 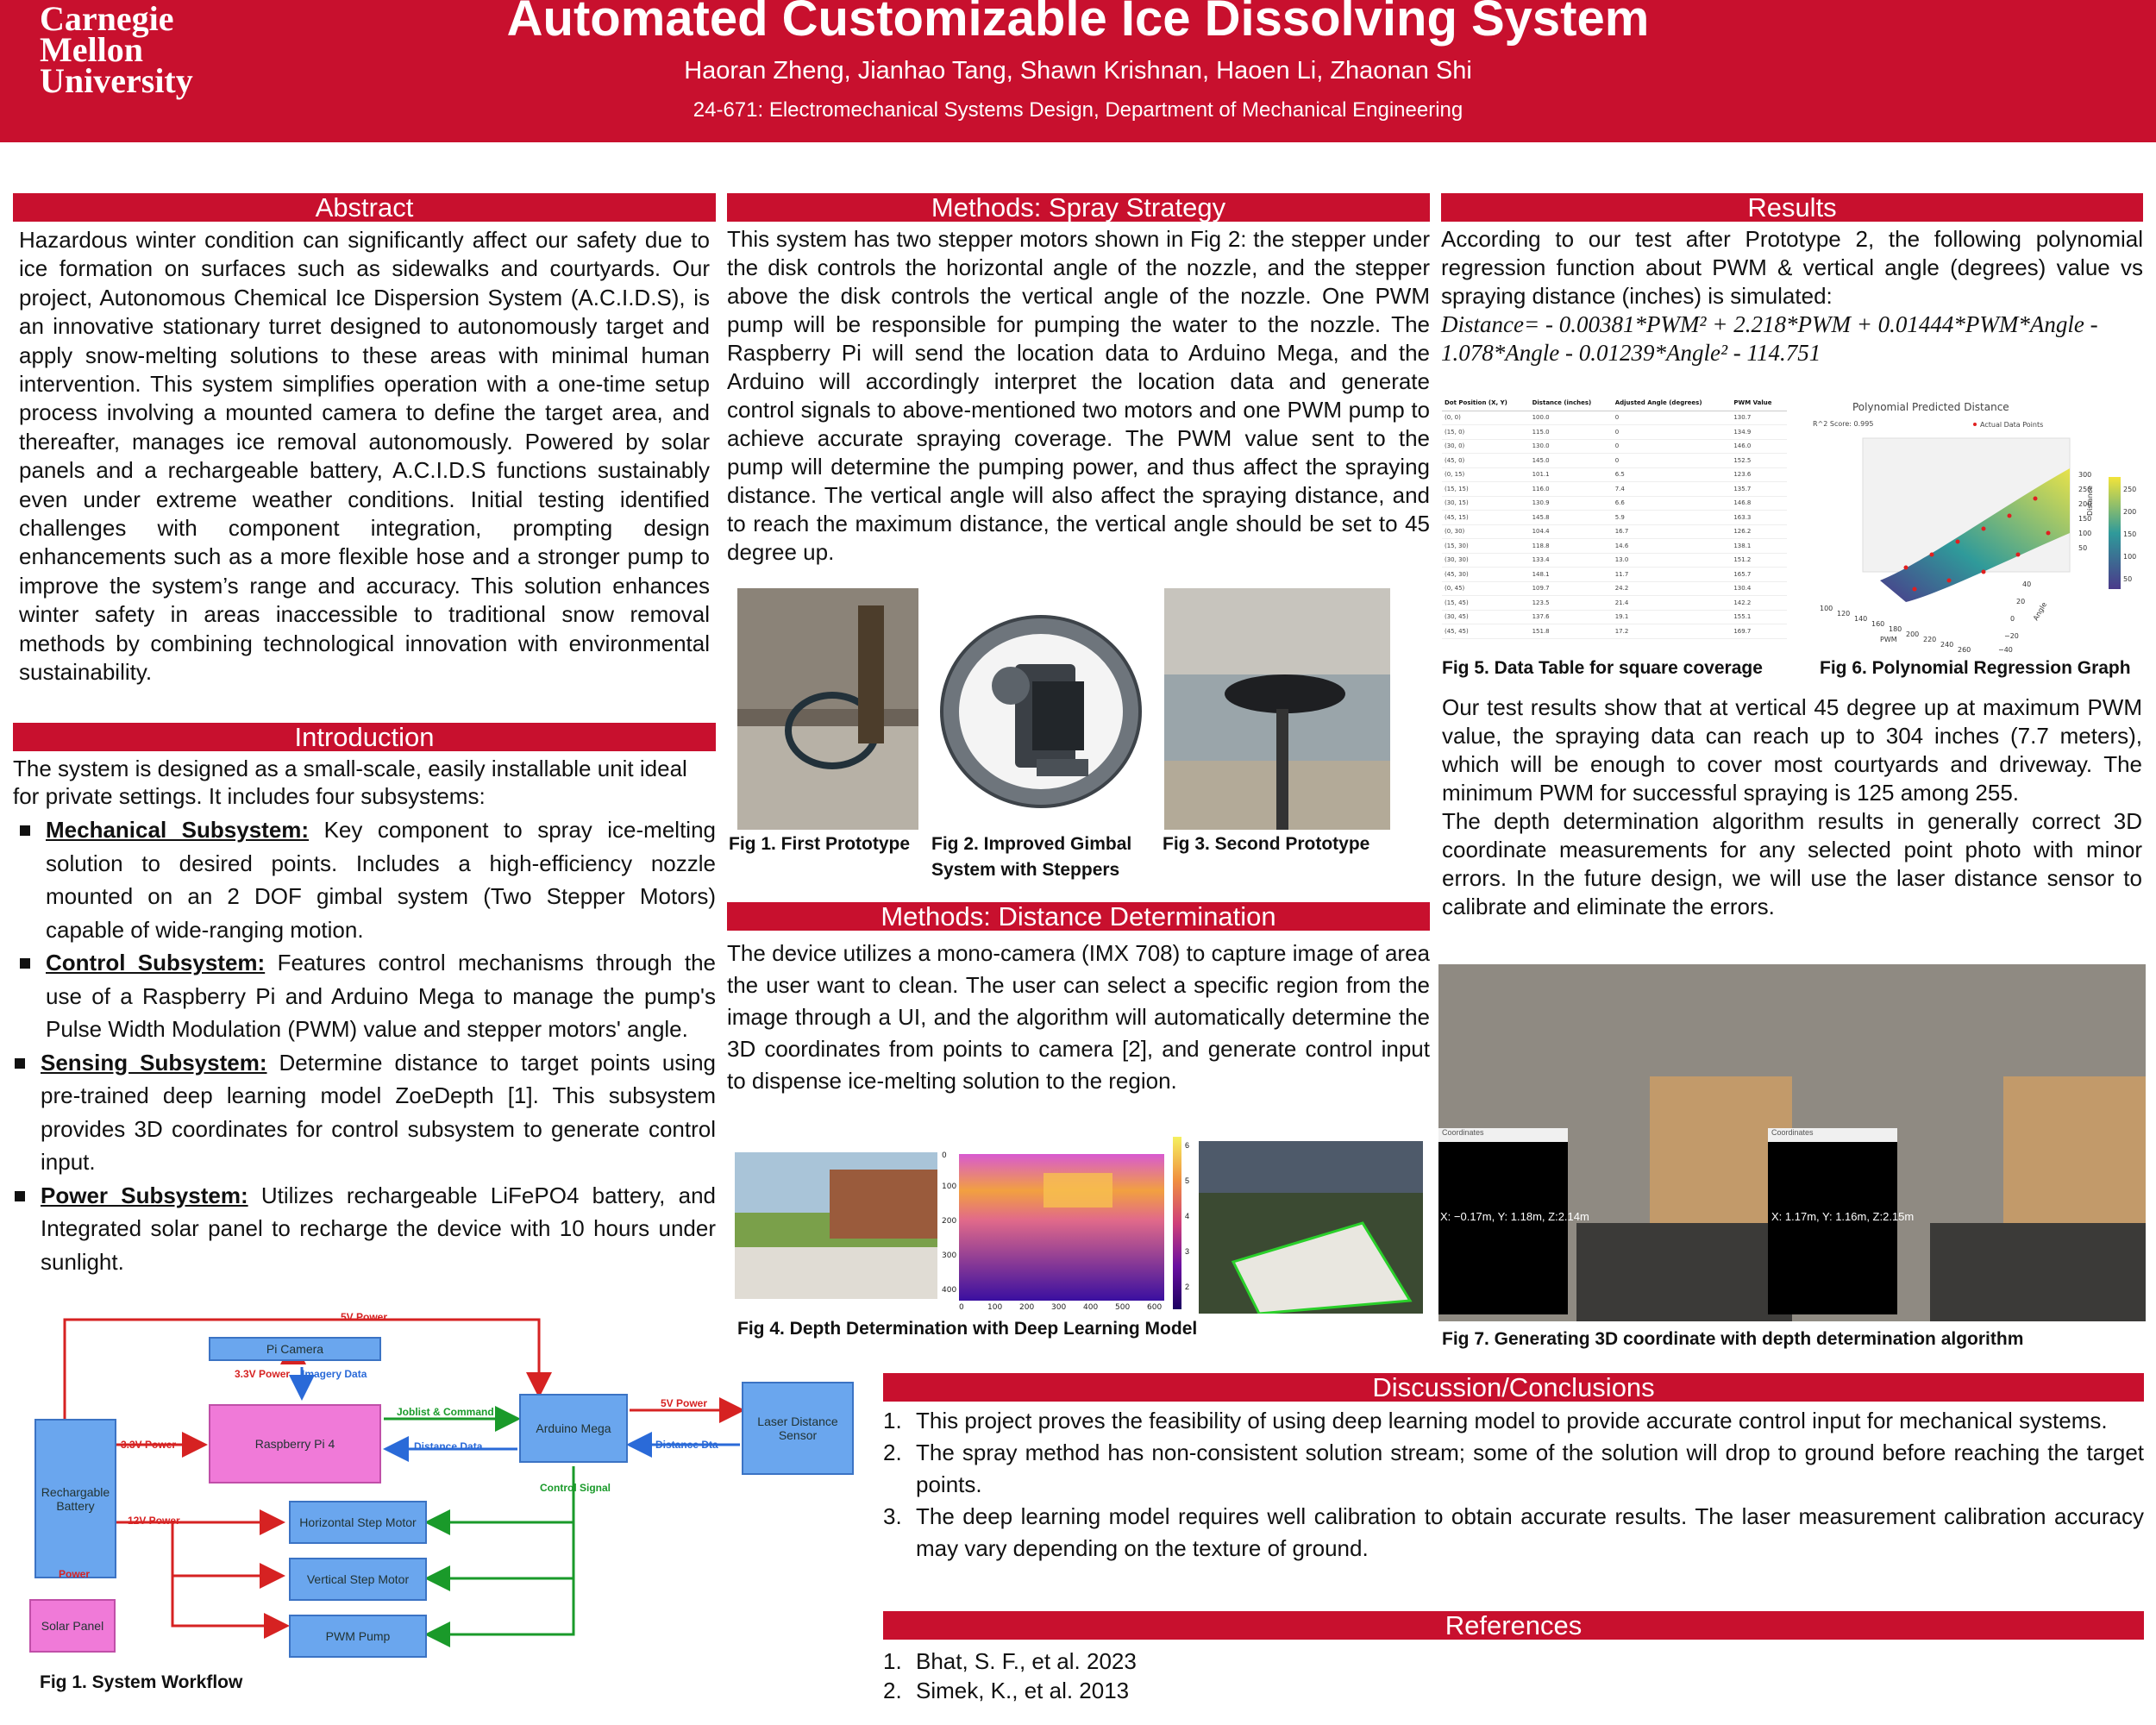 What do you see at coordinates (1058, 1307) in the screenshot?
I see `depth-x-tick: 300` at bounding box center [1058, 1307].